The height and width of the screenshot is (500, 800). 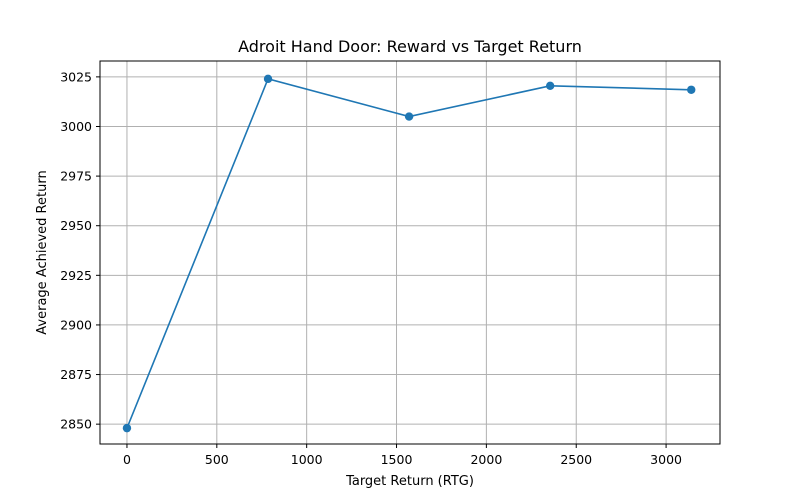 I want to click on y-tick-label: 2975, so click(x=76, y=176).